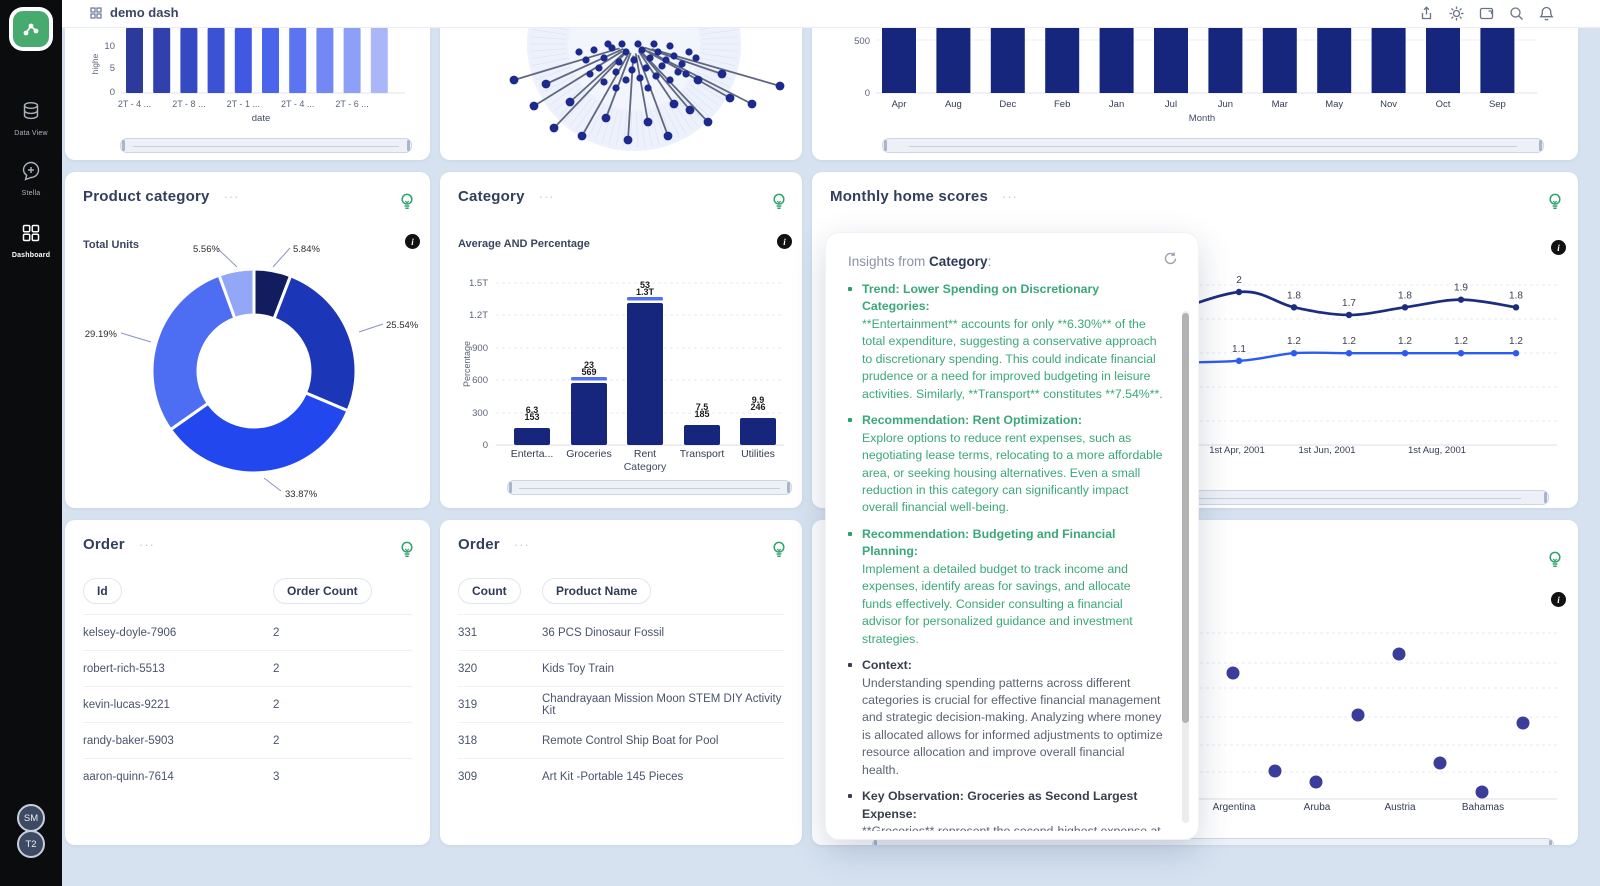  What do you see at coordinates (597, 591) in the screenshot?
I see `column-header: Product Name` at bounding box center [597, 591].